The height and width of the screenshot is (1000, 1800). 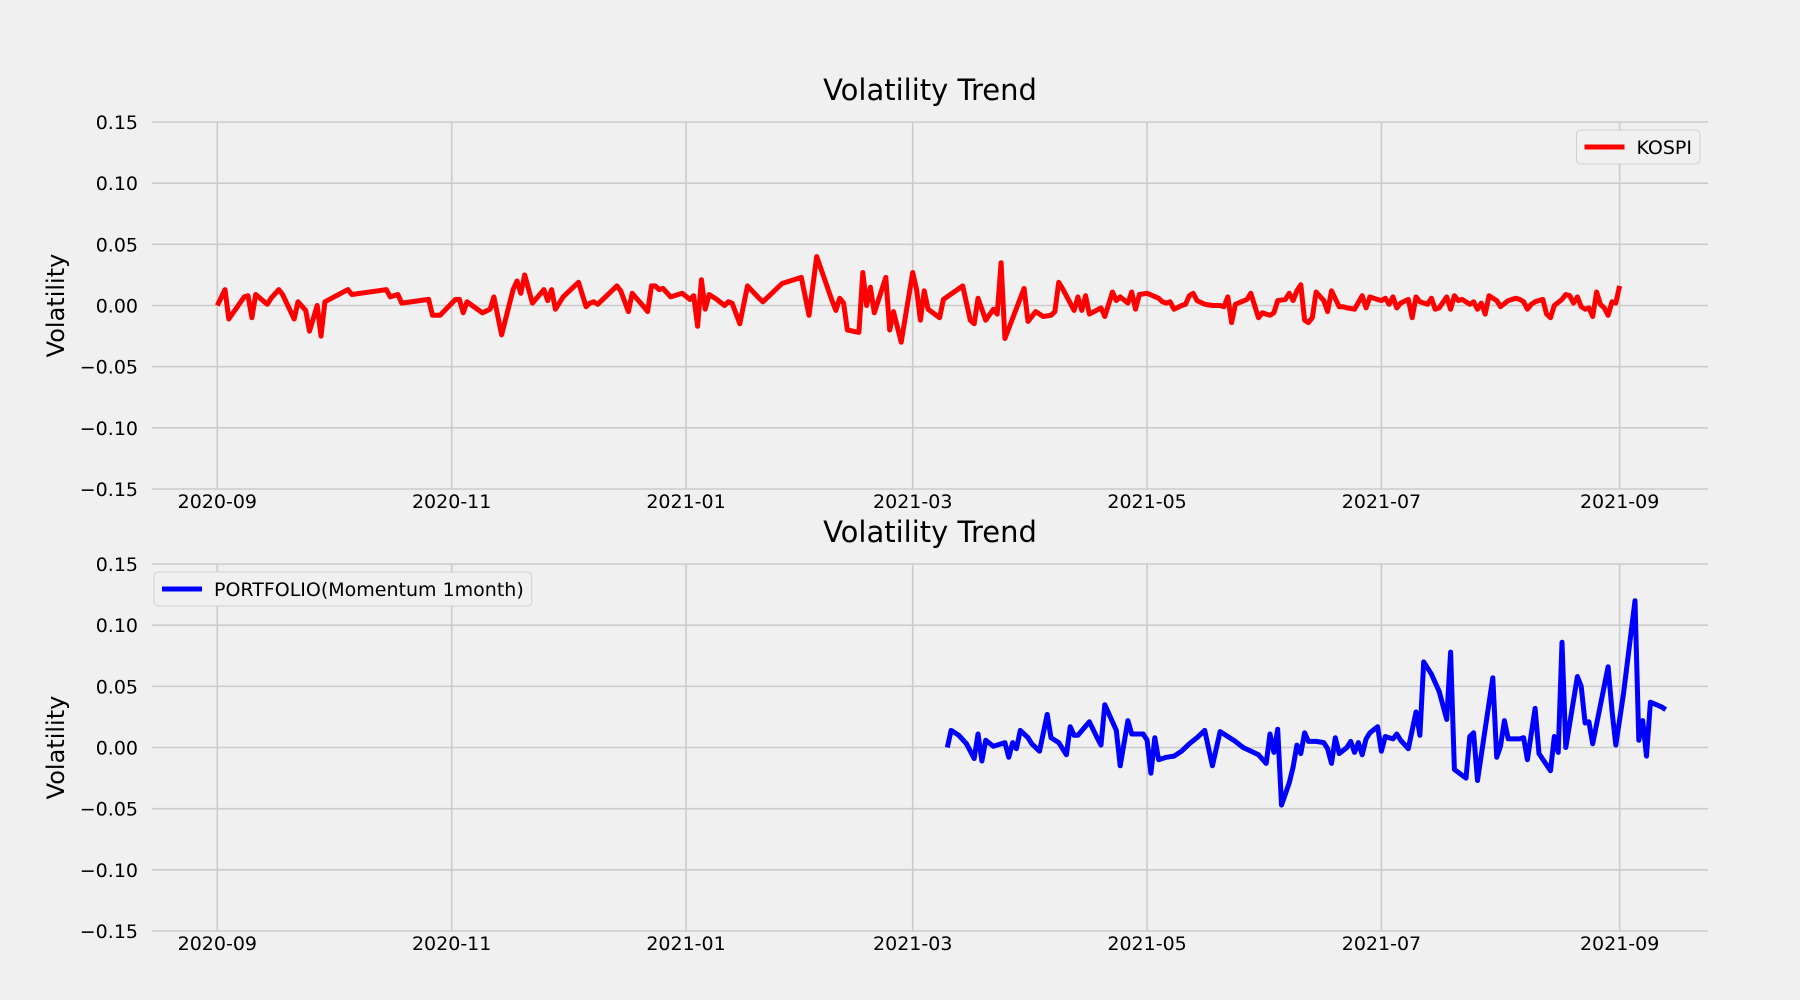 I want to click on legend-label: PORTFOLIO(Momentum 1month), so click(x=369, y=590).